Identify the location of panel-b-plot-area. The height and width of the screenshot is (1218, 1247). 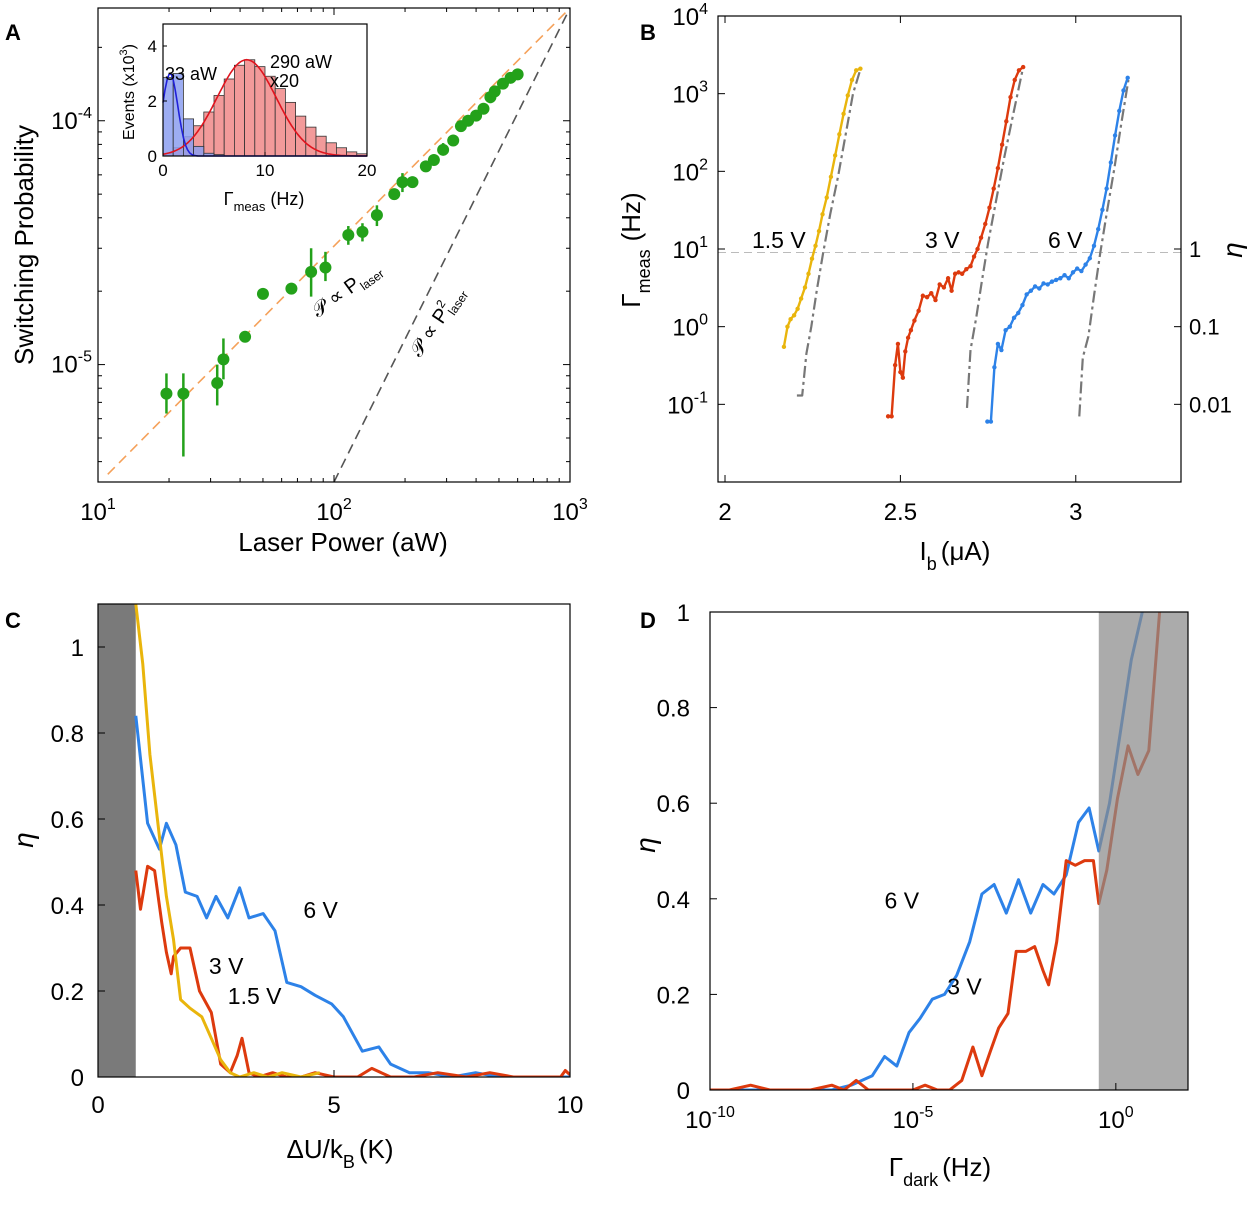
(949, 244).